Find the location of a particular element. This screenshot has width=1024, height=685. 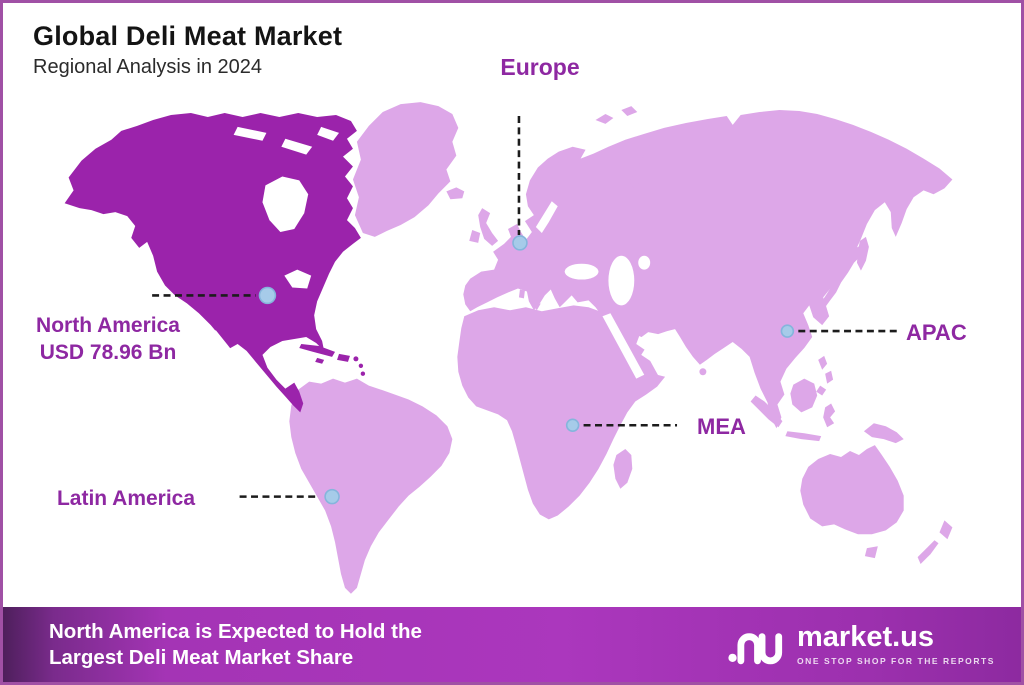

brand-tagline: ONE STOP SHOP FOR THE REPORTS is located at coordinates (896, 661).